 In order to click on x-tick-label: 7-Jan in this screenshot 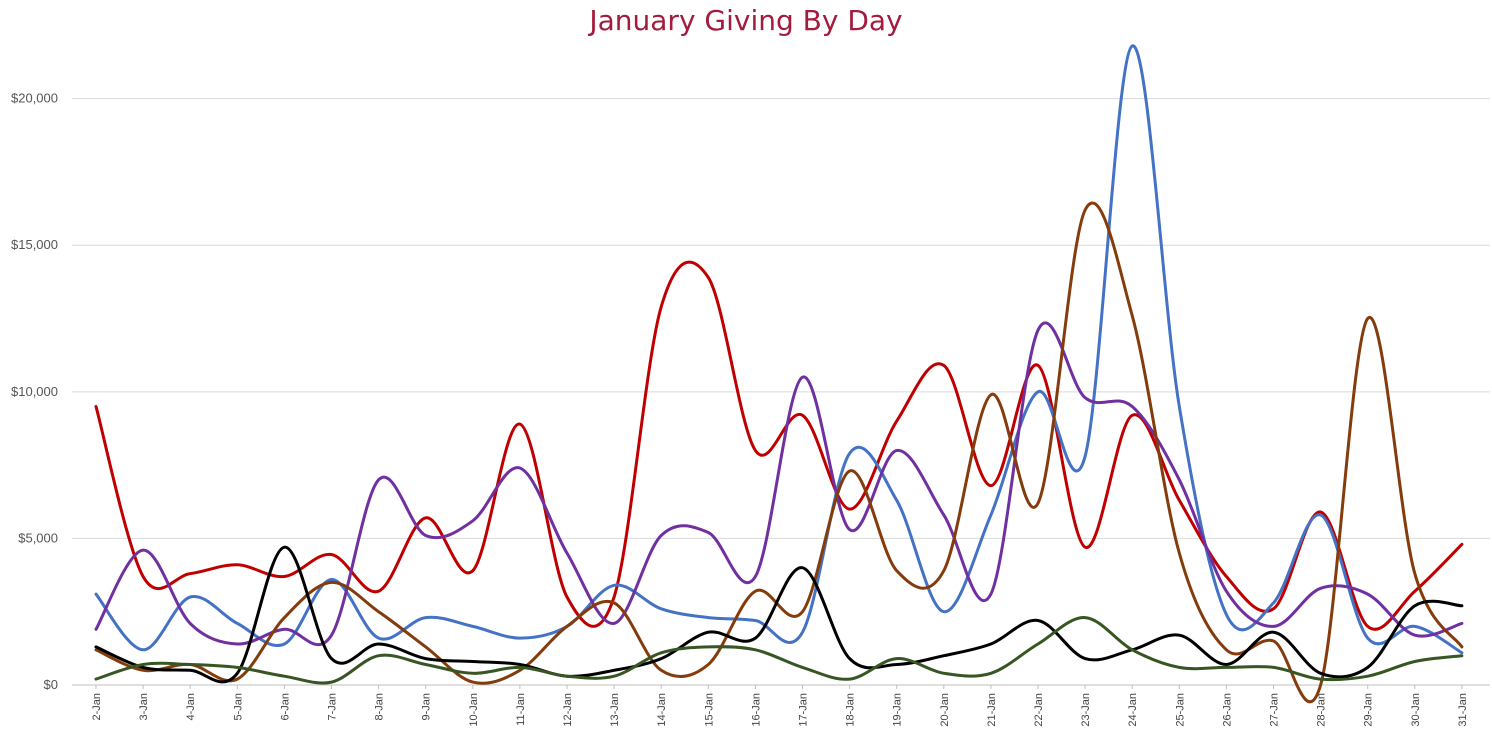, I will do `click(333, 707)`.